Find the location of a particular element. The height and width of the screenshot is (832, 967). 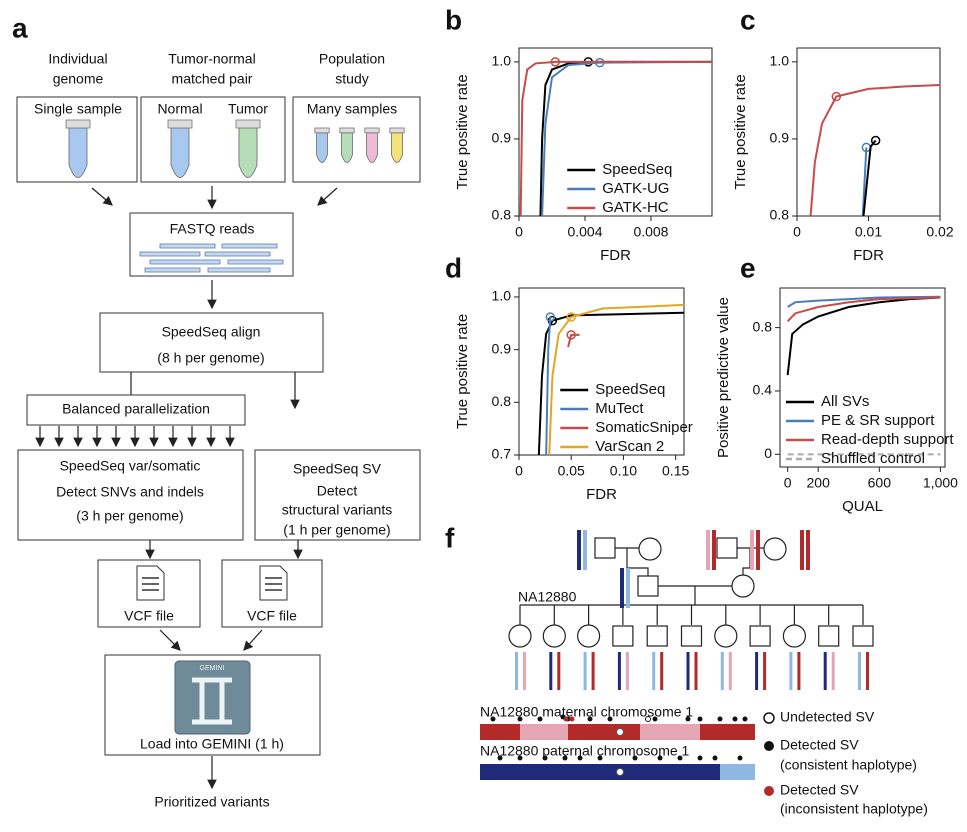

legend-label: VarScan 2 is located at coordinates (629, 446).